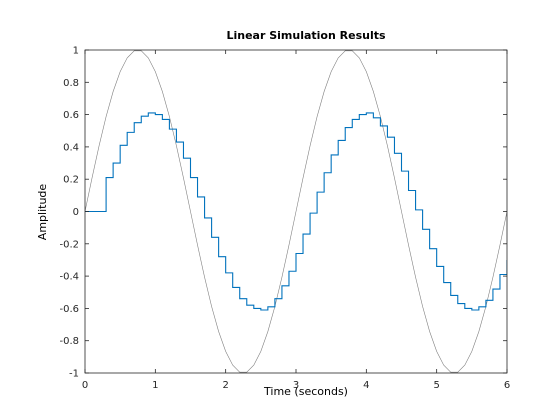 This screenshot has width=560, height=420. I want to click on x-tick-label: 2, so click(225, 385).